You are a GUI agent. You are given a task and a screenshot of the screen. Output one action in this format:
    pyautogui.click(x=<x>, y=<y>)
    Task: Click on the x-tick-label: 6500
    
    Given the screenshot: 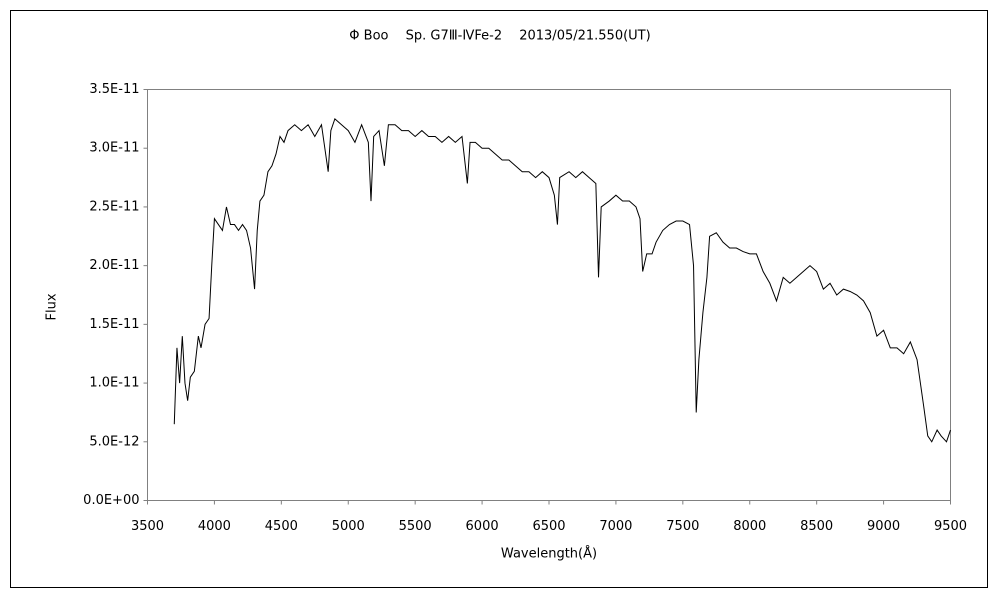 What is the action you would take?
    pyautogui.click(x=548, y=526)
    